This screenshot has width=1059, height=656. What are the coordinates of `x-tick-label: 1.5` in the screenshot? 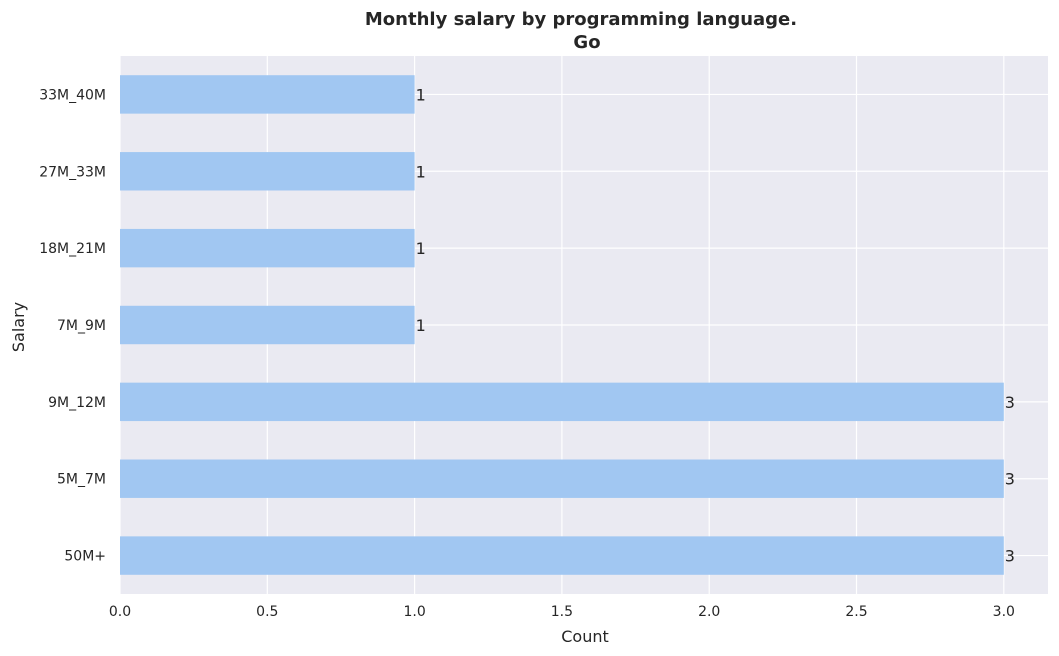 It's located at (562, 612).